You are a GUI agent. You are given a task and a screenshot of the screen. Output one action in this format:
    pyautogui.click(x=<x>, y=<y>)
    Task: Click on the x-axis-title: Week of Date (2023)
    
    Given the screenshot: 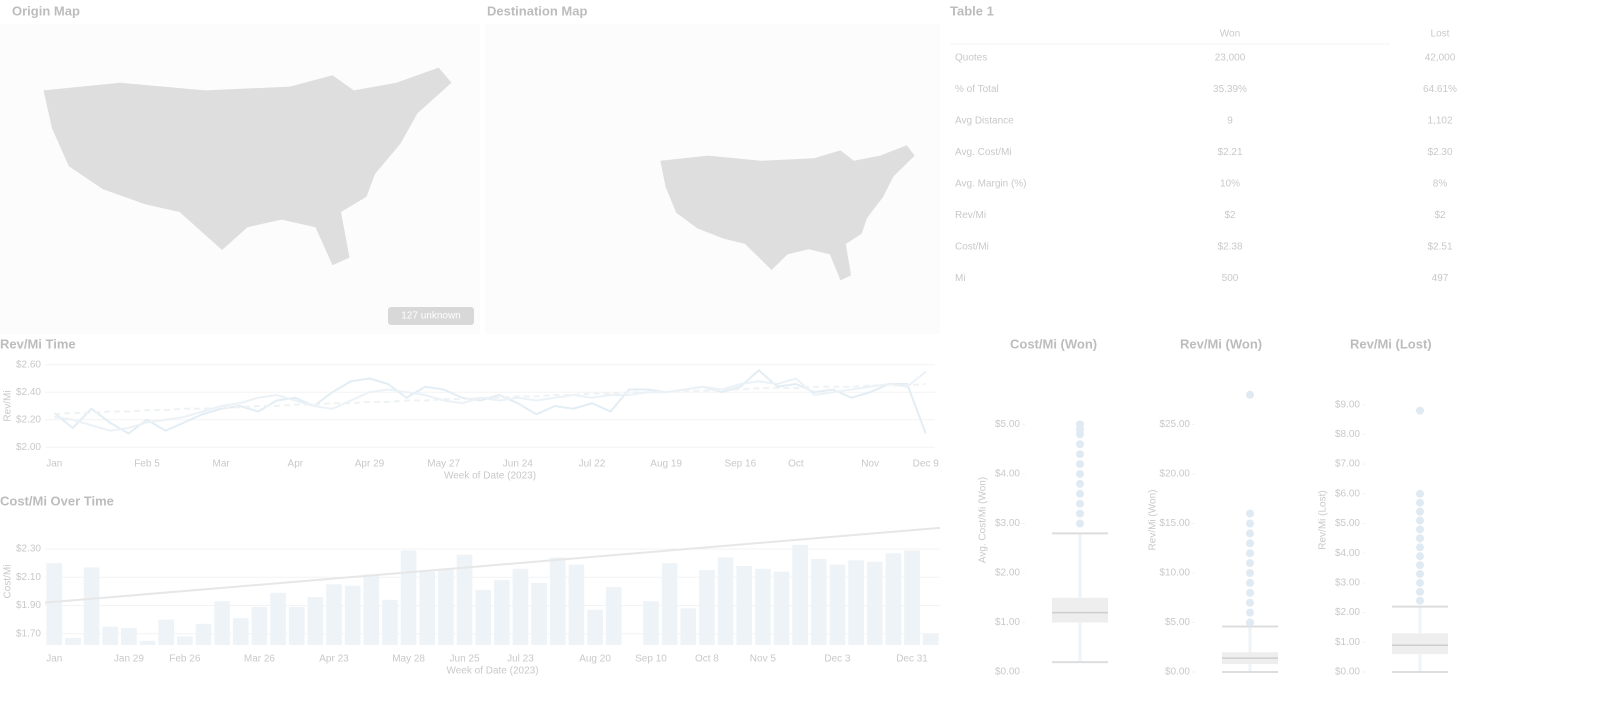 What is the action you would take?
    pyautogui.click(x=490, y=476)
    